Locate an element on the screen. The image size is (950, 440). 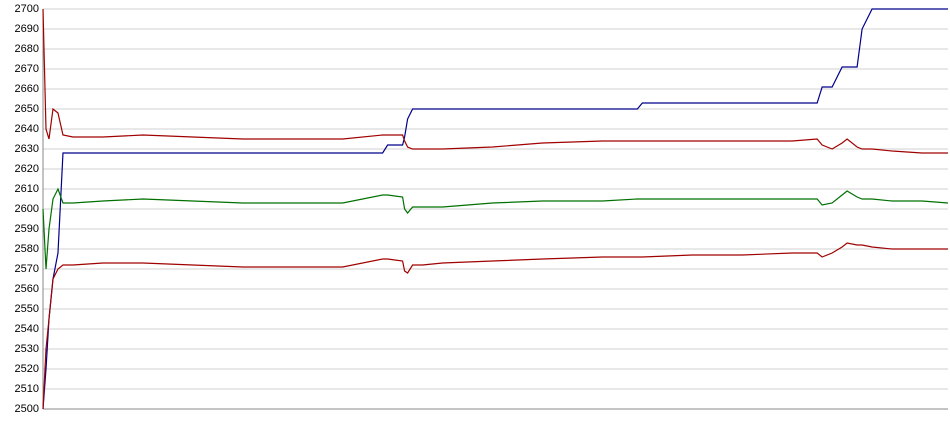
y-tick-label: 2570 is located at coordinates (27, 269).